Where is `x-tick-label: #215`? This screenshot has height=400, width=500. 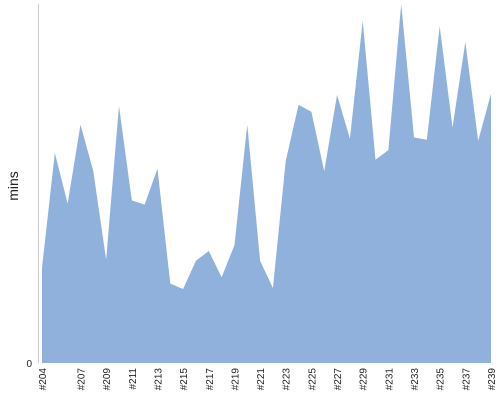 x-tick-label: #215 is located at coordinates (184, 379).